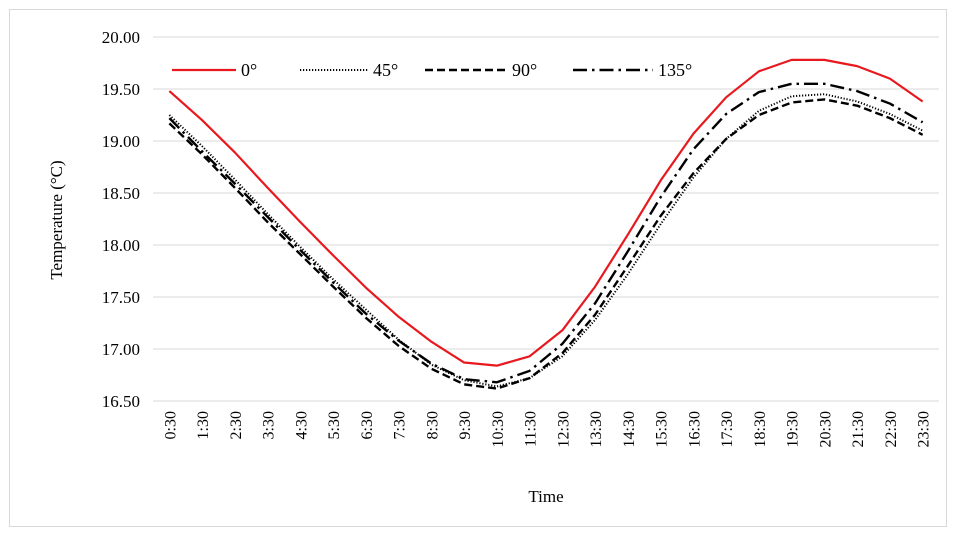 The height and width of the screenshot is (540, 956). What do you see at coordinates (760, 429) in the screenshot?
I see `x-tick-label: 18:30` at bounding box center [760, 429].